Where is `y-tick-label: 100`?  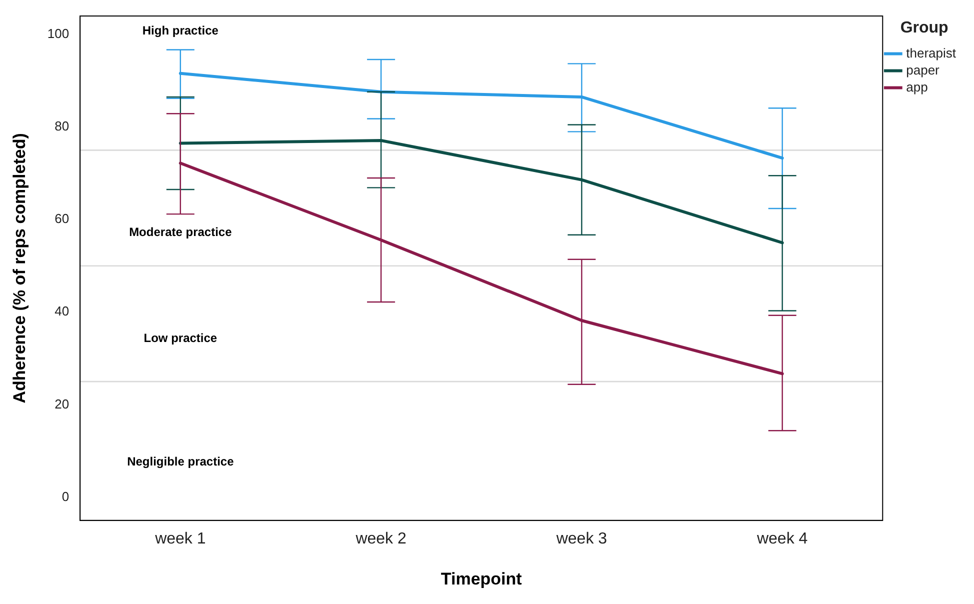
y-tick-label: 100 is located at coordinates (58, 34).